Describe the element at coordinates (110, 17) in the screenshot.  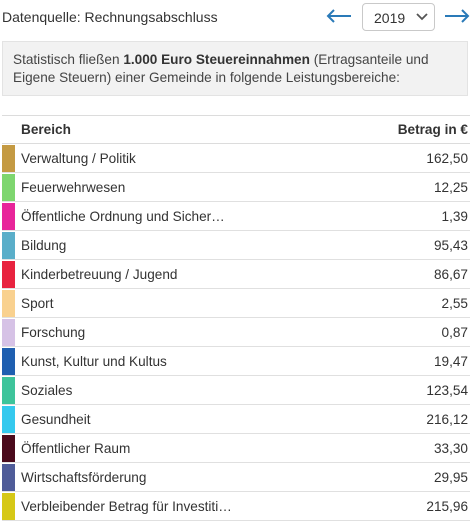
I see `data-source-label: Datenquelle: Rechnungsabschluss` at that location.